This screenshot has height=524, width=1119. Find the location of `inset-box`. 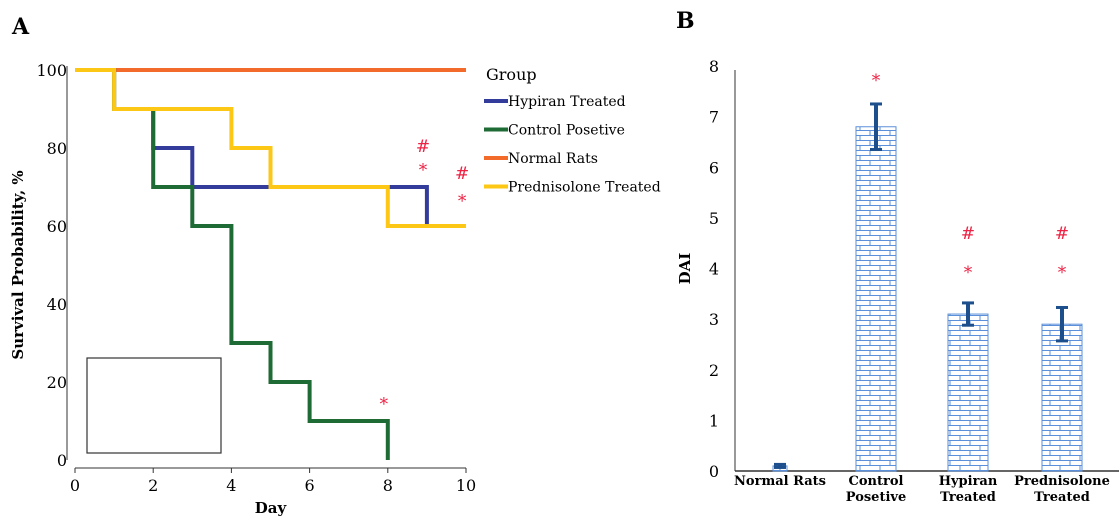

inset-box is located at coordinates (154, 405).